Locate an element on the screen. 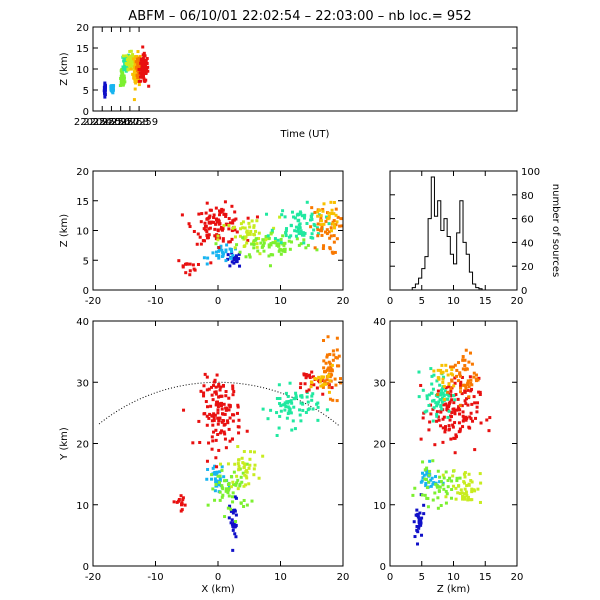 The image size is (600, 600). y-tick-label: 10 is located at coordinates (379, 506).